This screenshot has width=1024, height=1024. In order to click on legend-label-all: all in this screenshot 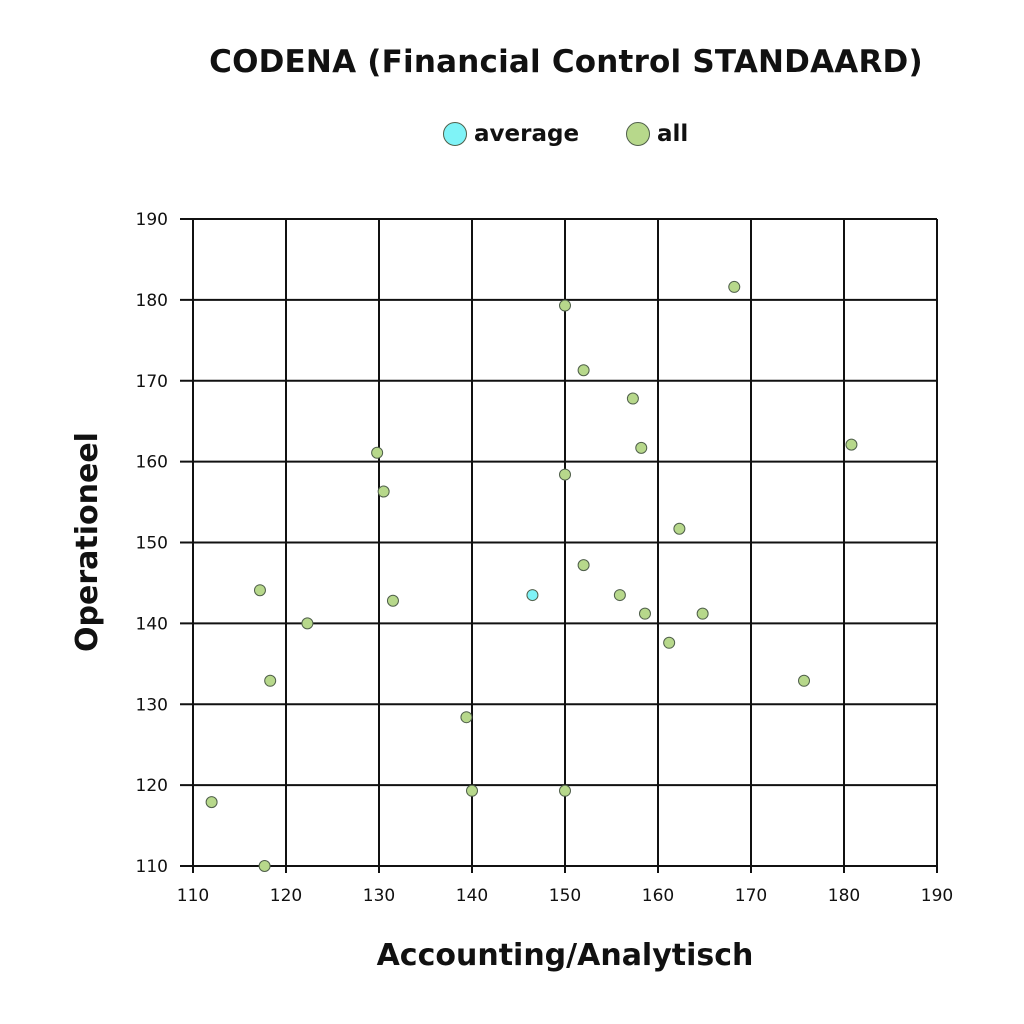, I will do `click(673, 134)`.